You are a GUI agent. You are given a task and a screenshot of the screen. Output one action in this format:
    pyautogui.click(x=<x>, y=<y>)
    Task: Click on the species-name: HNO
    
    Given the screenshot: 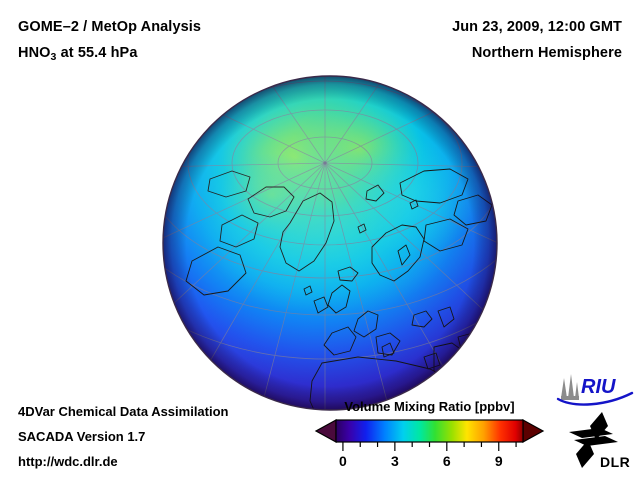 What is the action you would take?
    pyautogui.click(x=34, y=53)
    